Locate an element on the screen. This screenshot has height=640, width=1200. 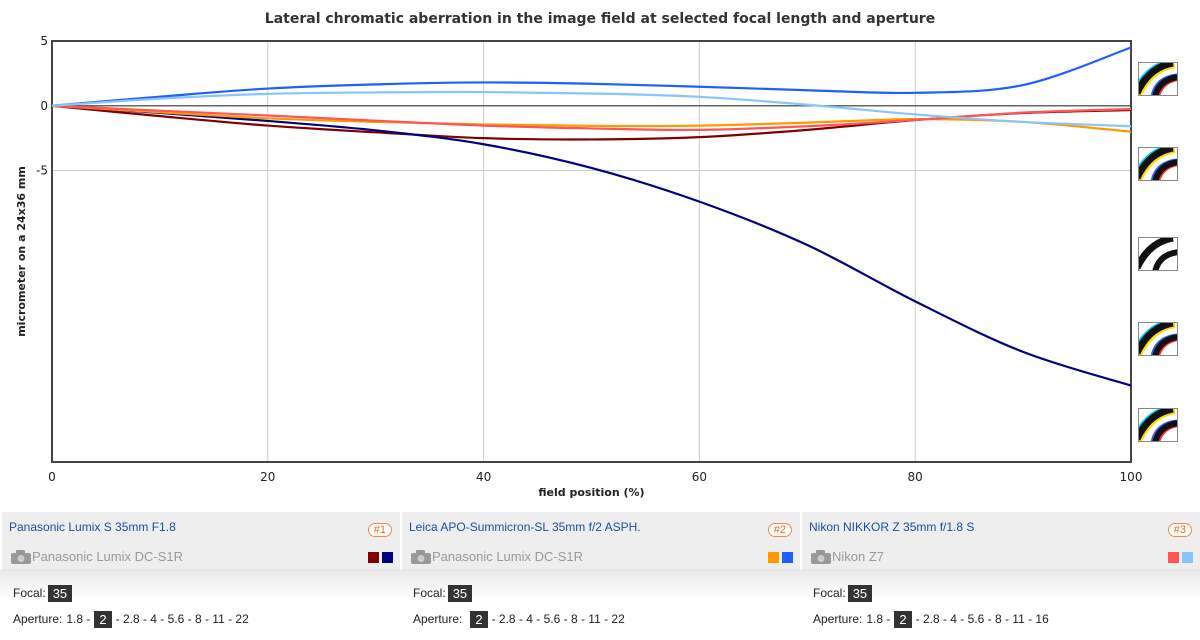
x-tick-label: 0 is located at coordinates (52, 477).